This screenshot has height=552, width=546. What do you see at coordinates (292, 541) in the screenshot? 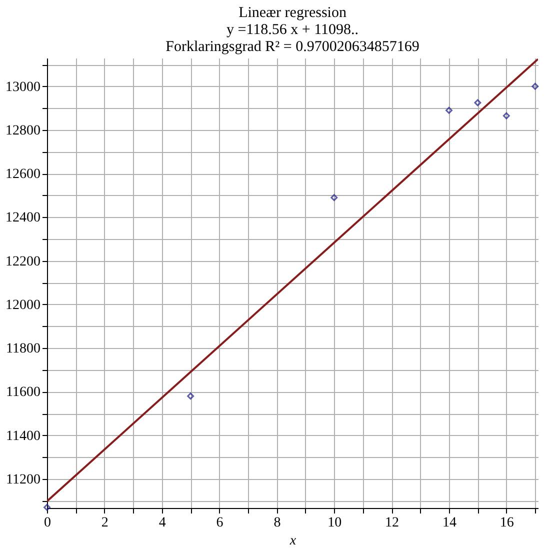
I see `x-axis-title: x` at bounding box center [292, 541].